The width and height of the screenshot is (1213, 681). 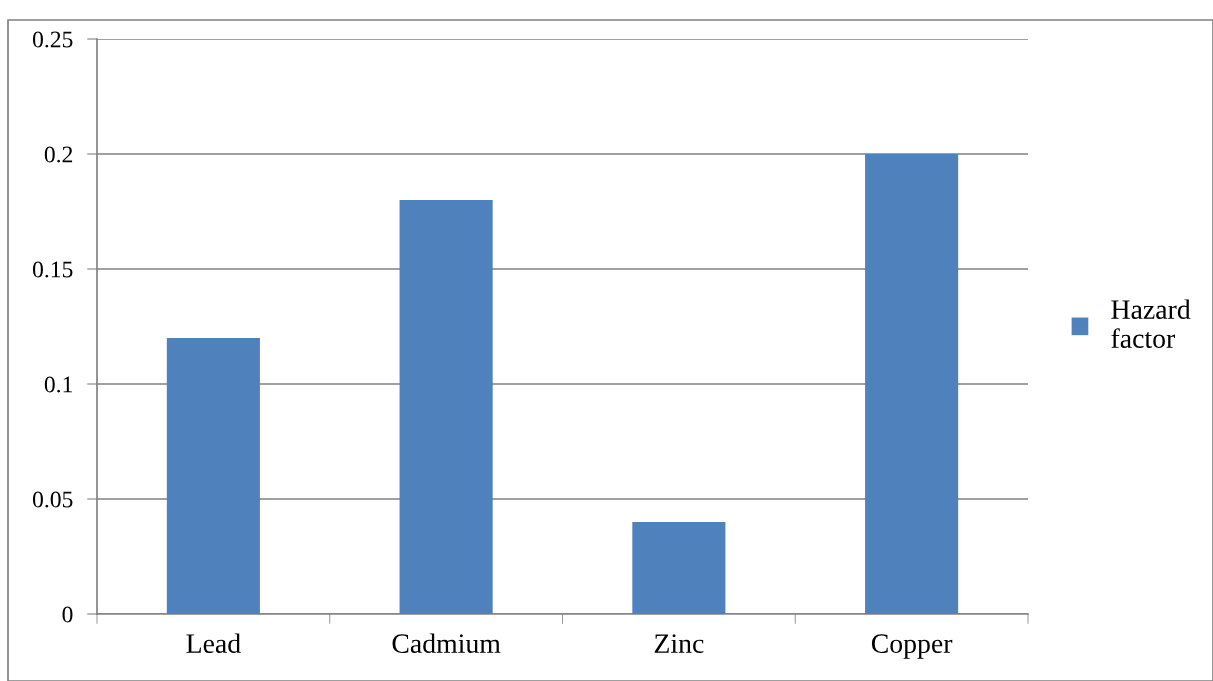 What do you see at coordinates (1151, 323) in the screenshot?
I see `legend-label: Hazard factor` at bounding box center [1151, 323].